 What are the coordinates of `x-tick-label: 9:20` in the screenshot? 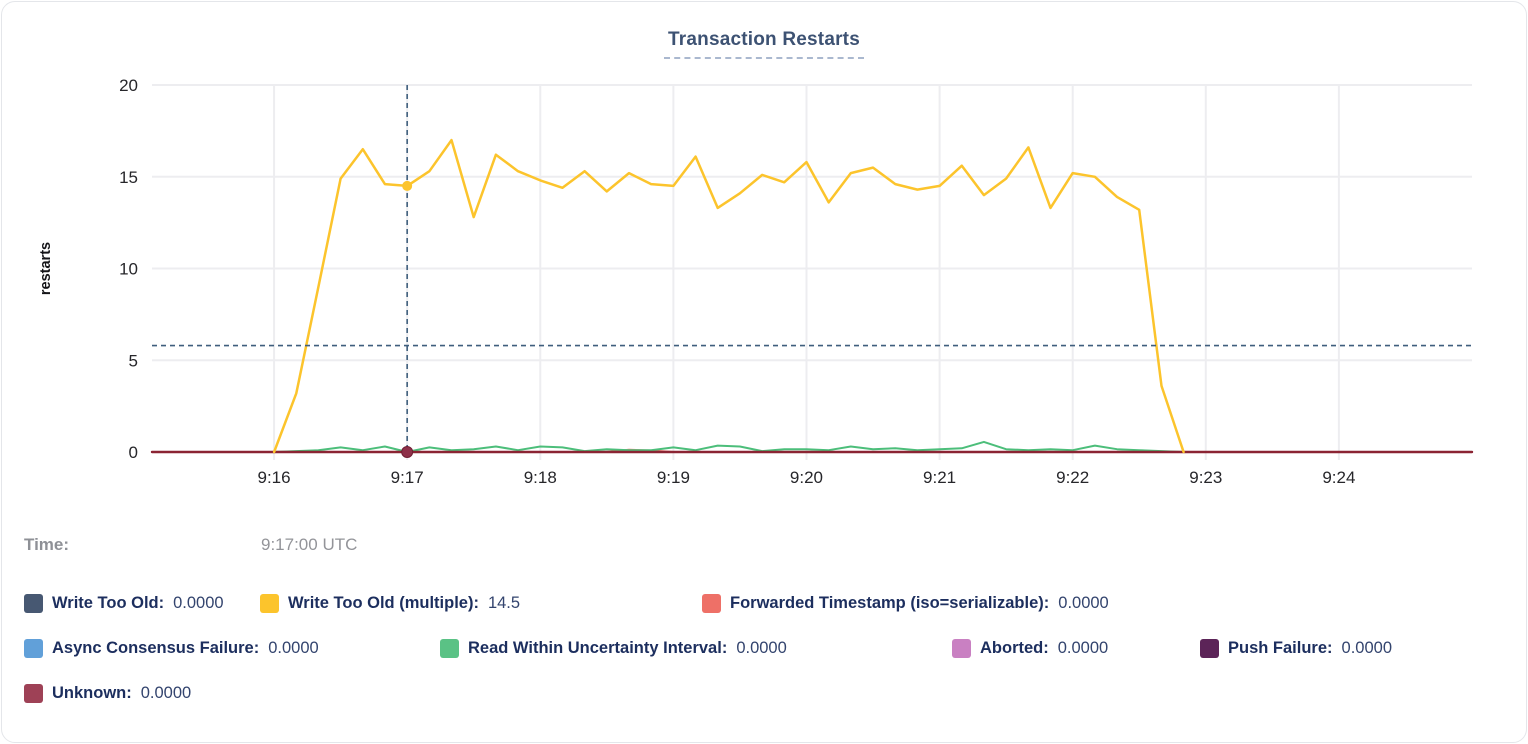 It's located at (806, 477).